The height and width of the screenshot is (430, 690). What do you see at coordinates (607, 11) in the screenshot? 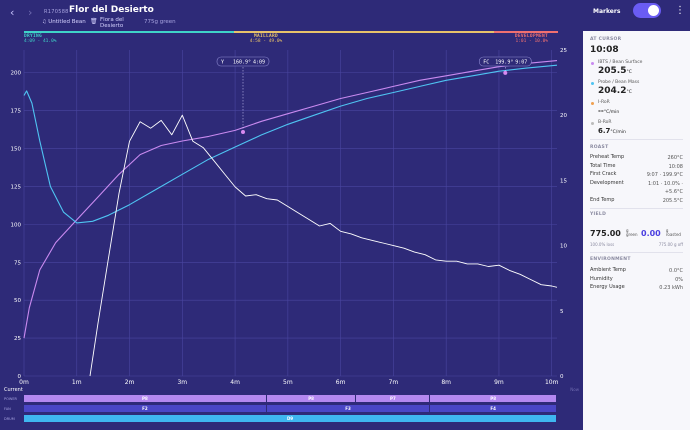
I see `markers-label: Markers` at bounding box center [607, 11].